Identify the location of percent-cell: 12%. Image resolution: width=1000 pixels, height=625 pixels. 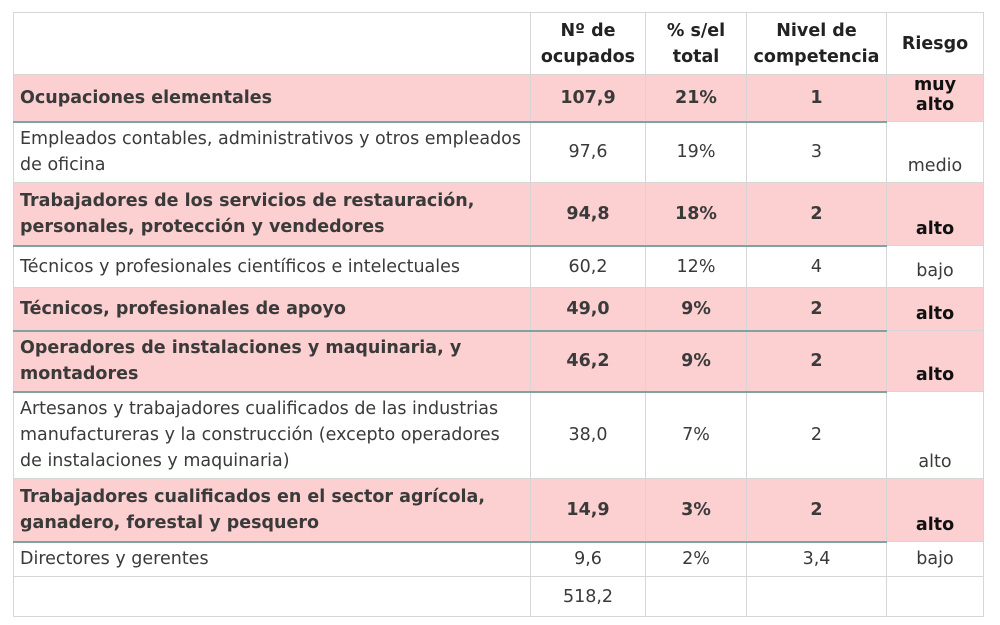
(696, 266).